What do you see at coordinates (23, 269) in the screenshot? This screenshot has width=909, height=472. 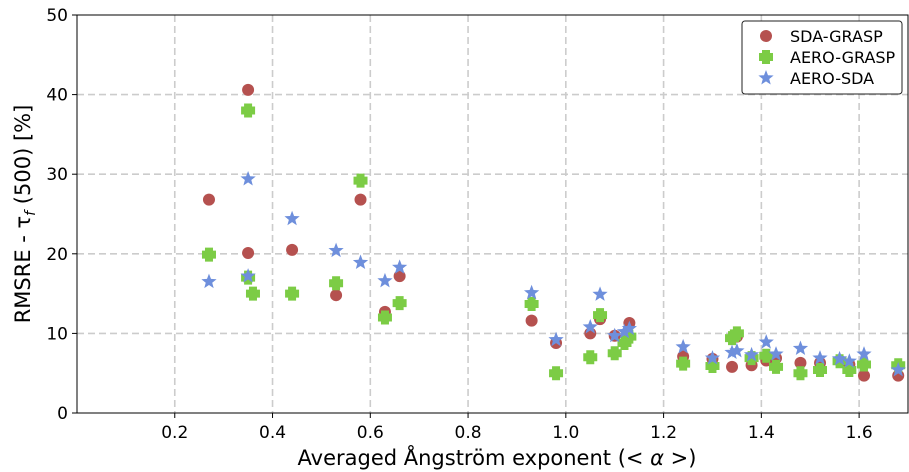 I see `y-axis-title-text: RMSRE - τ` at bounding box center [23, 269].